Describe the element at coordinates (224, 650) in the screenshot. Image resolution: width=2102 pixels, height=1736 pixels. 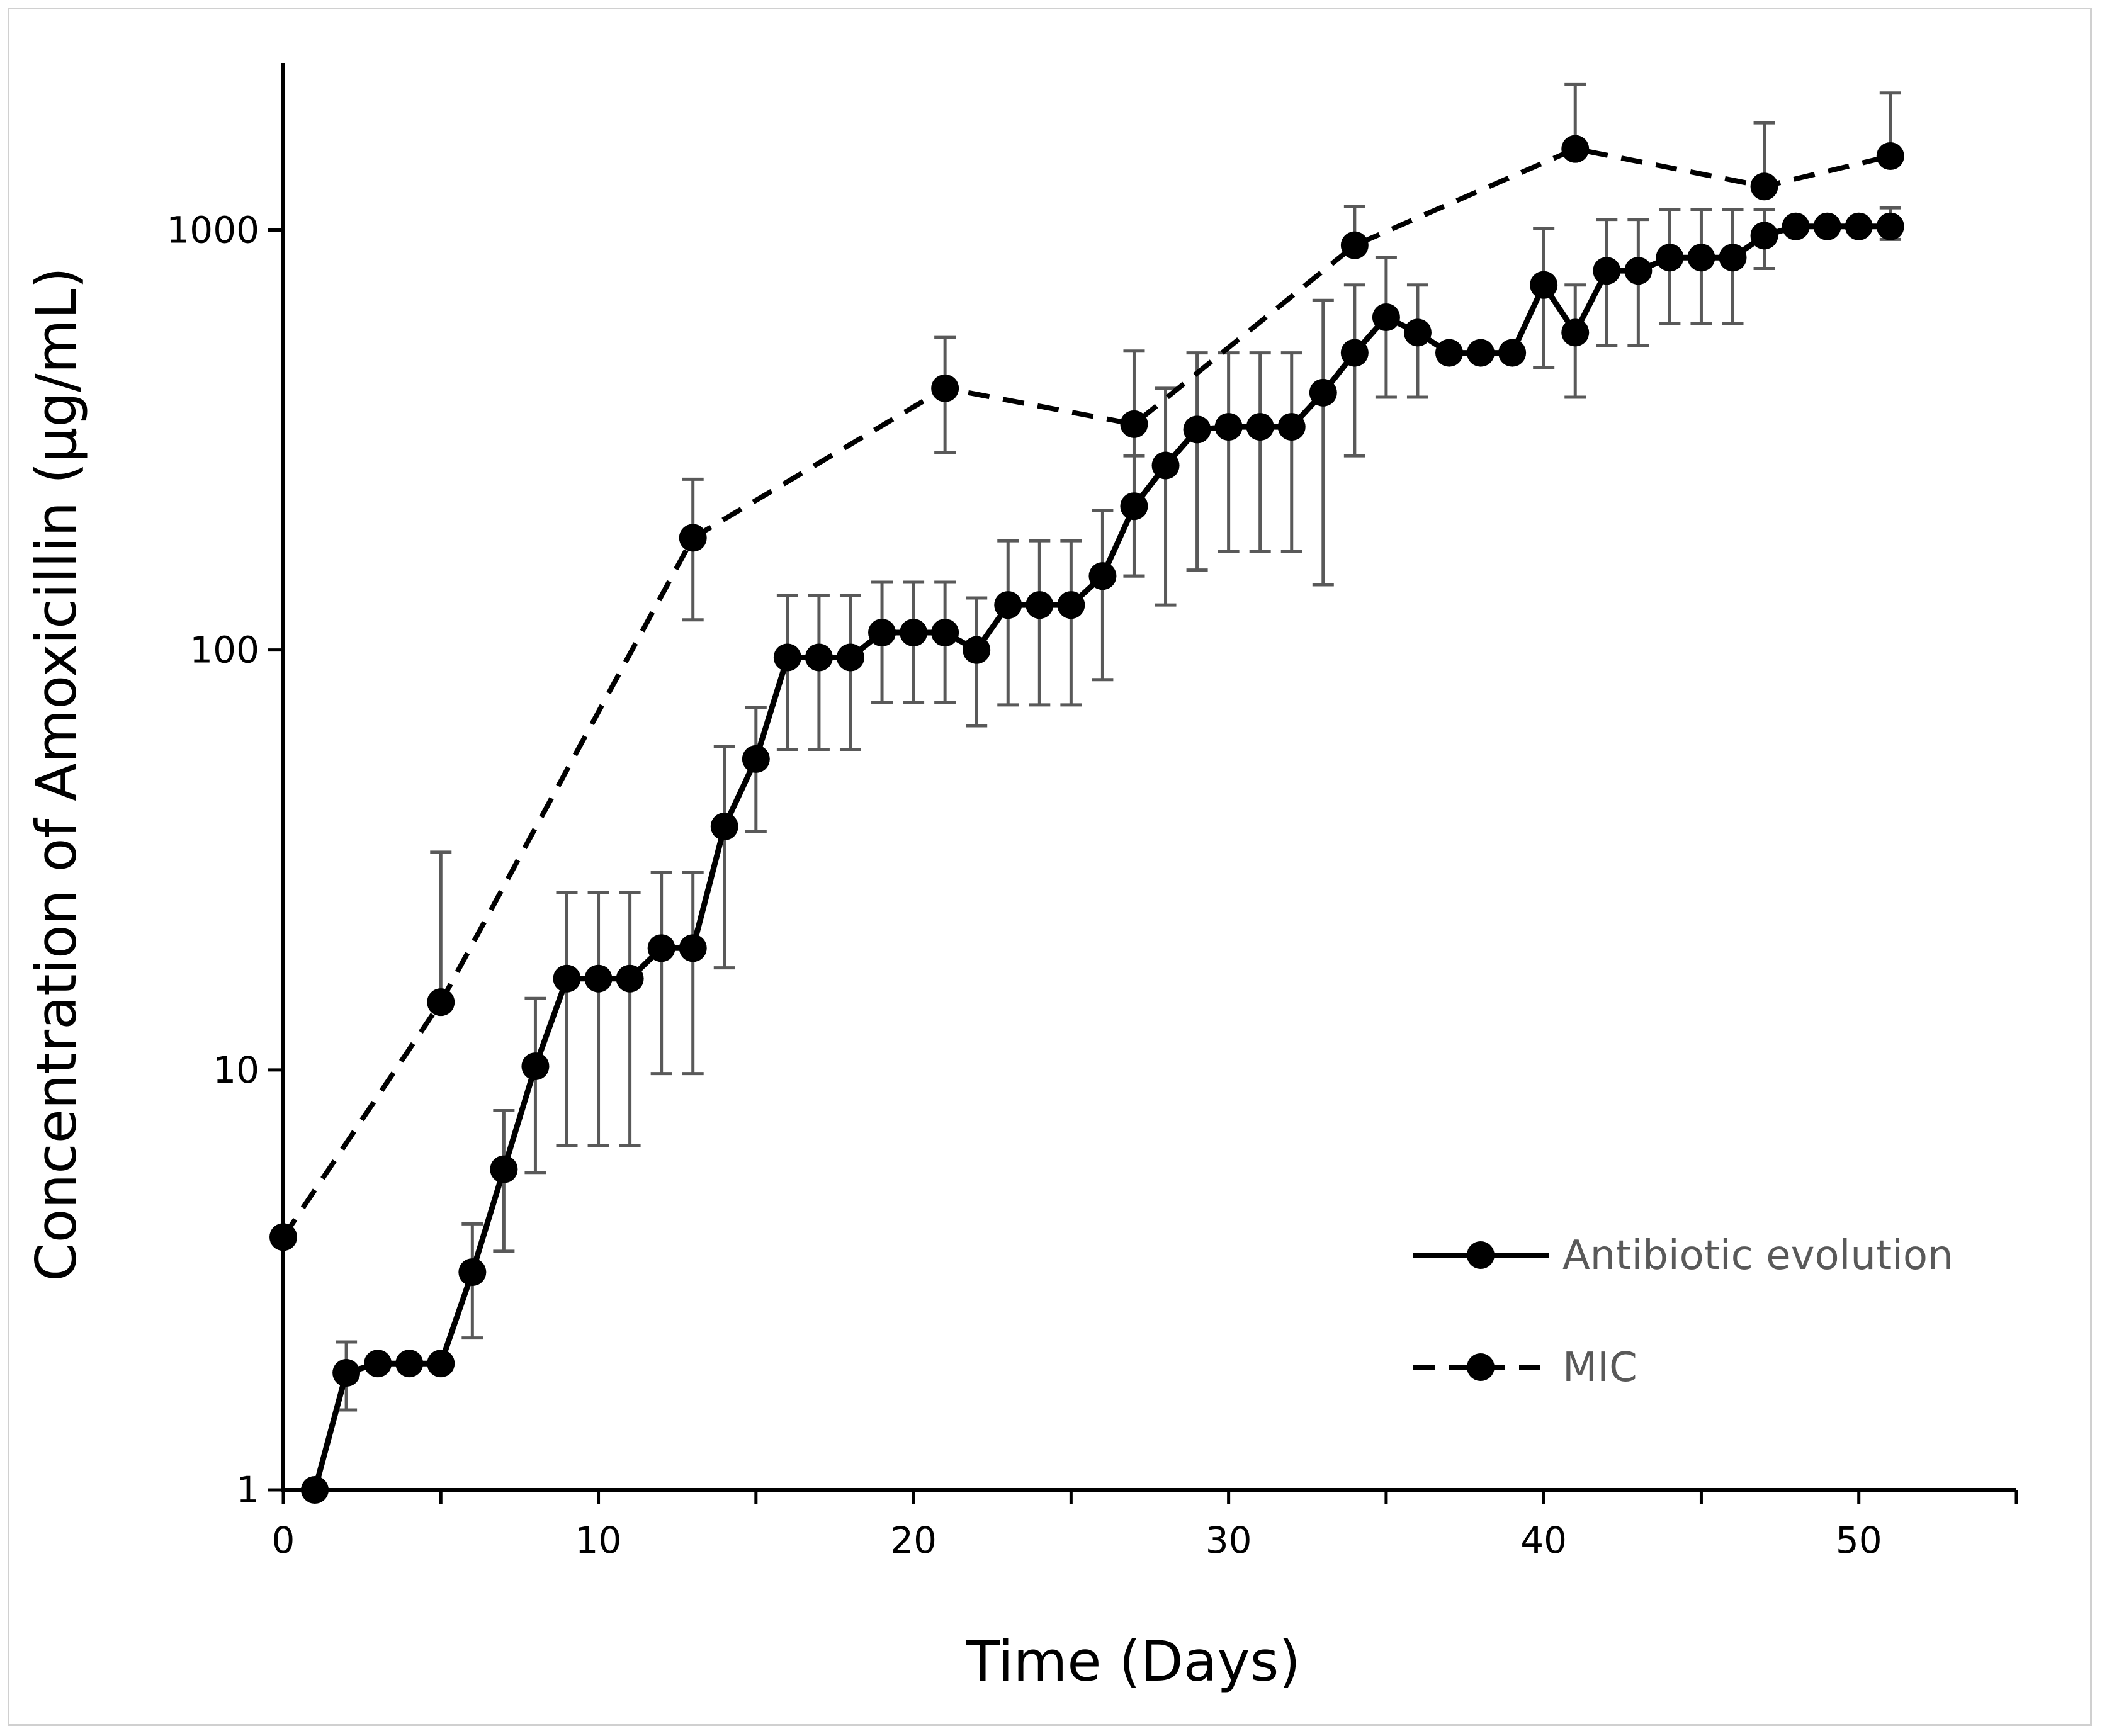
I see `y-tick-label: 100` at that location.